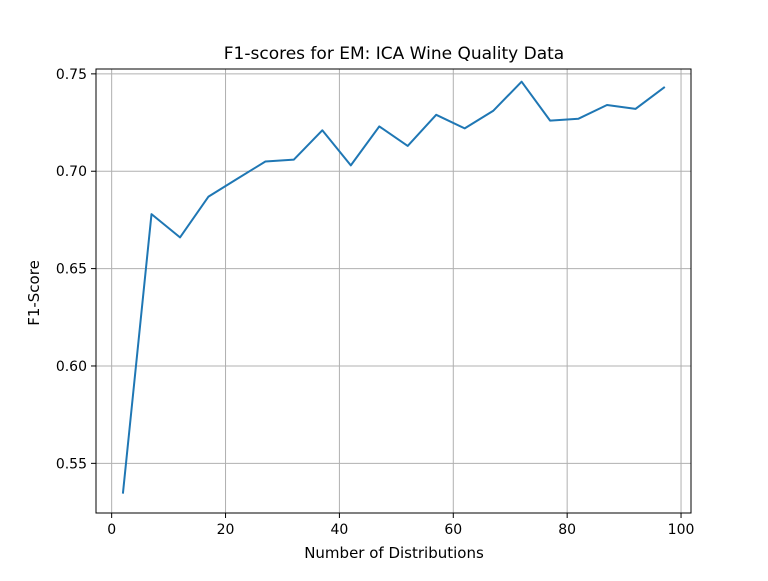 This screenshot has height=581, width=768. Describe the element at coordinates (34, 293) in the screenshot. I see `y-axis-label: F1-Score` at that location.